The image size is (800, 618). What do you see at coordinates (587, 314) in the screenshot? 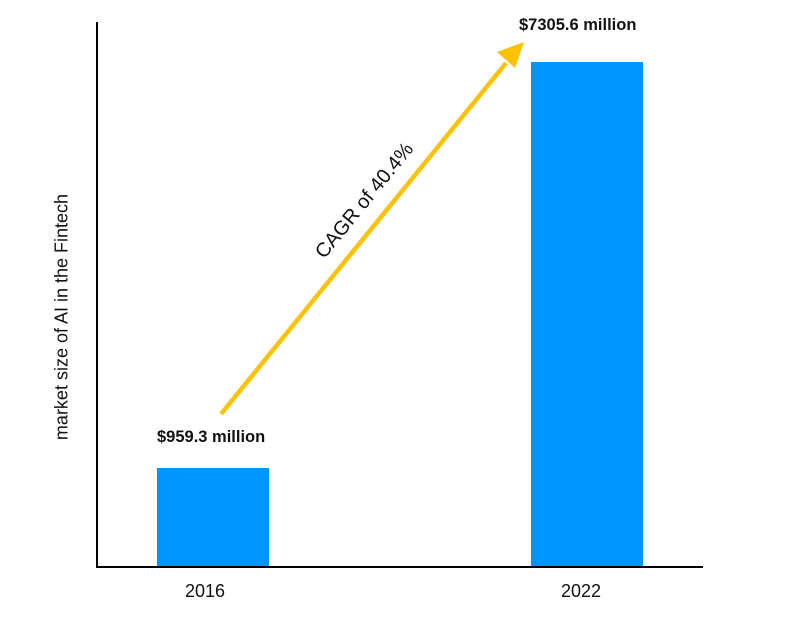
I see `bar-2022` at bounding box center [587, 314].